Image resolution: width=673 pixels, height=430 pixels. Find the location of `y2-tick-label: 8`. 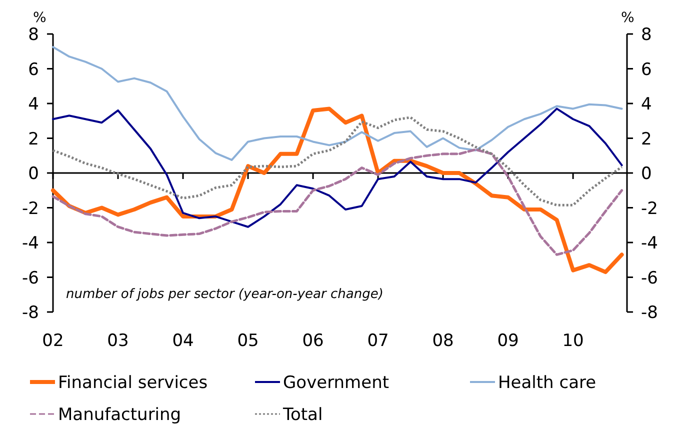

y2-tick-label: 8 is located at coordinates (646, 35).